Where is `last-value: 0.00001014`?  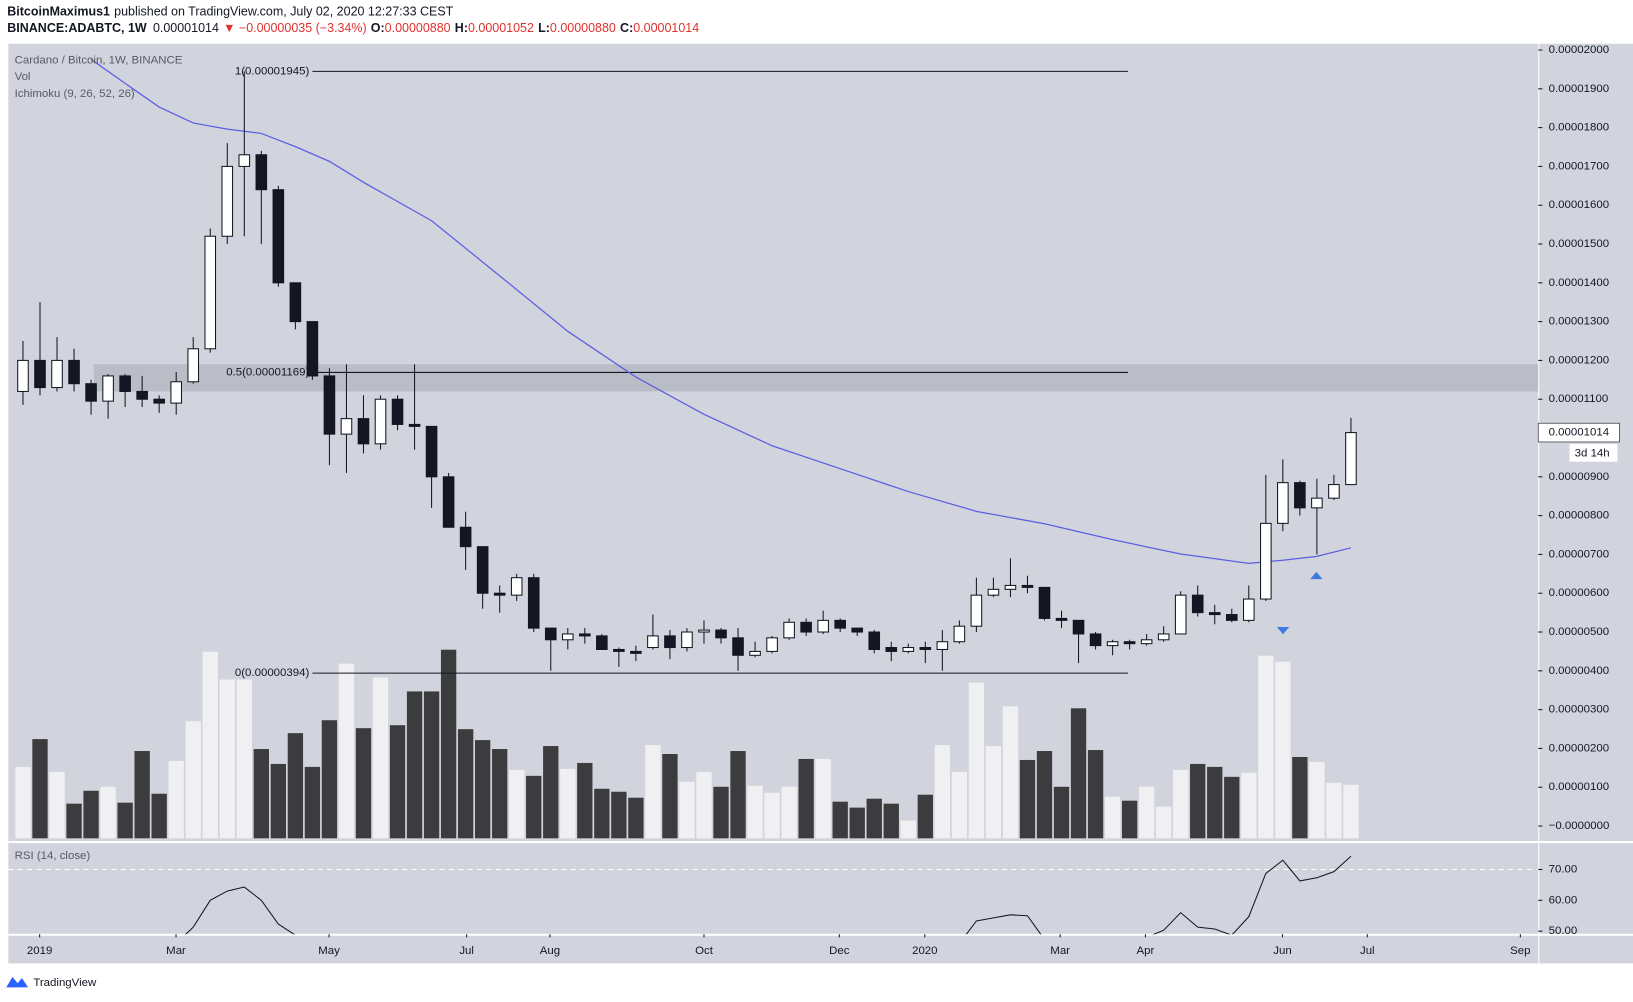 last-value: 0.00001014 is located at coordinates (186, 29).